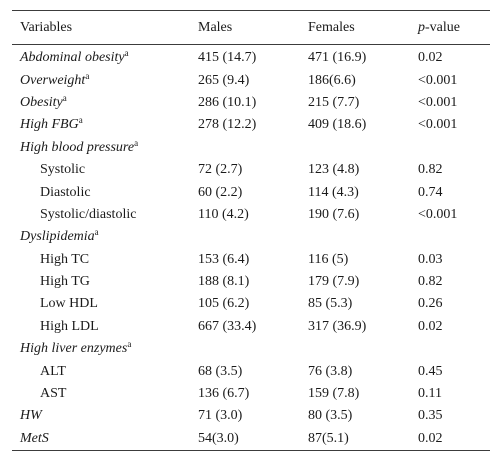 This screenshot has width=501, height=465. Describe the element at coordinates (63, 170) in the screenshot. I see `row-variable-label: Systolic` at that location.